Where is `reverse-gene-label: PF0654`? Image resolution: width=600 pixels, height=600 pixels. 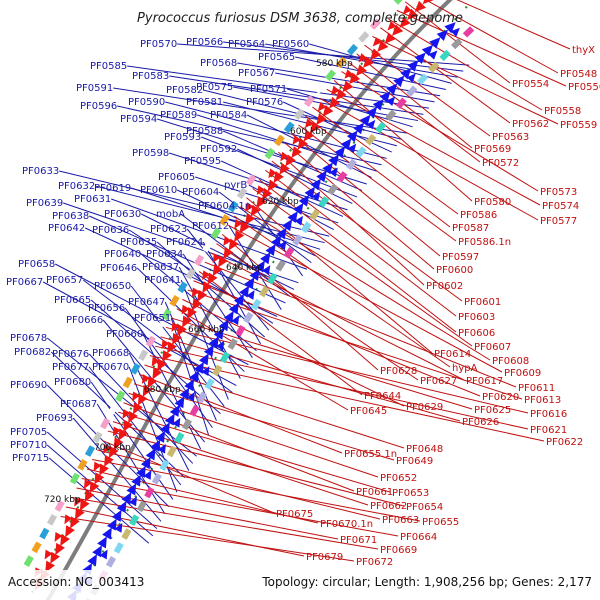 reverse-gene-label: PF0654 is located at coordinates (424, 507).